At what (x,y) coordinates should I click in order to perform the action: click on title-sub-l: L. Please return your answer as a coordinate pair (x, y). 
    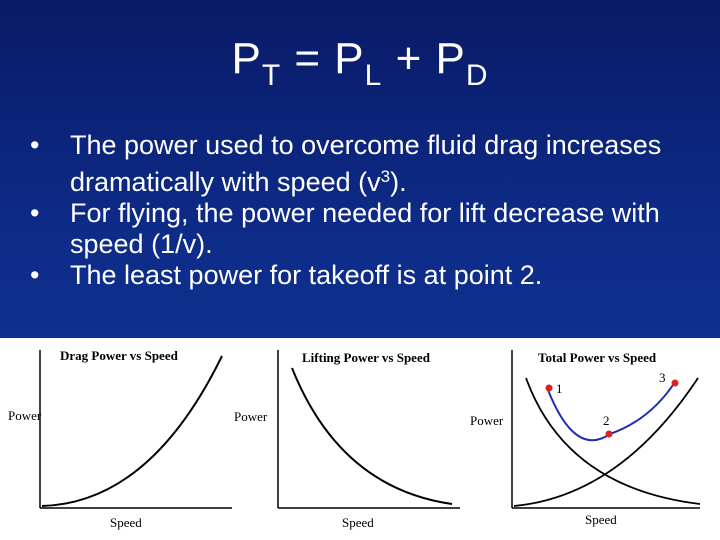
    Looking at the image, I should click on (373, 75).